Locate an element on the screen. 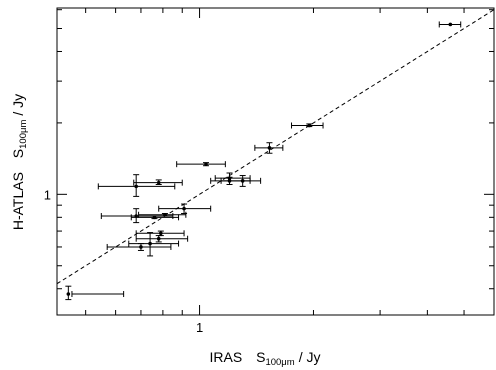 The height and width of the screenshot is (370, 496). x-axis-title-subscript: 100μm is located at coordinates (279, 362).